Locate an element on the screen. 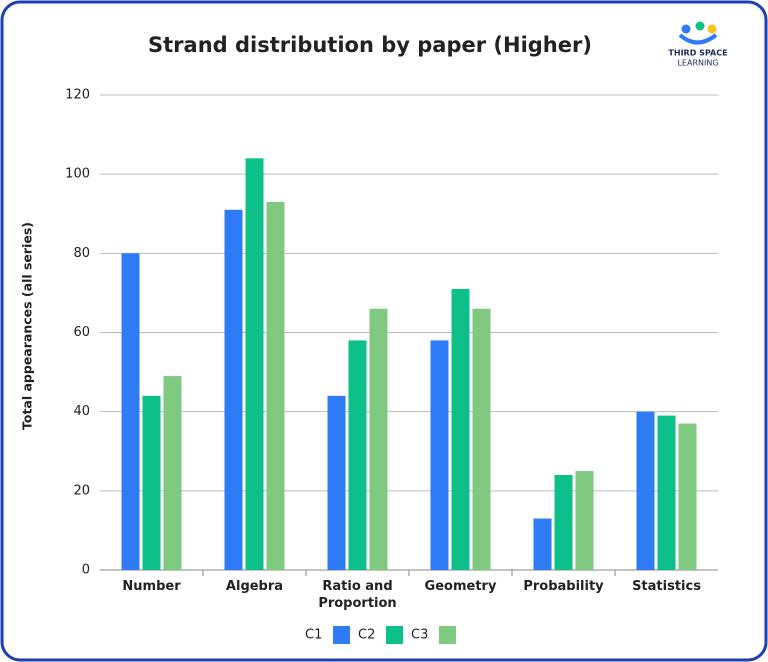  chart-title: Strand distribution by paper (Higher) is located at coordinates (370, 45).